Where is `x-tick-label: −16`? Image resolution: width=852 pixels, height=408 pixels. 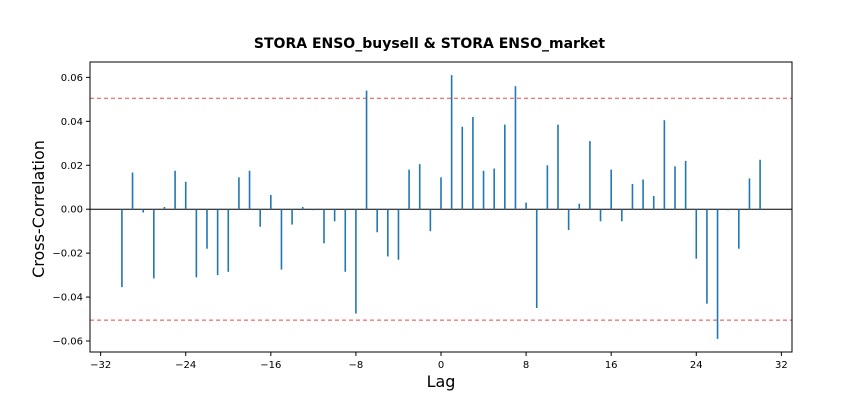 x-tick-label: −16 is located at coordinates (270, 365).